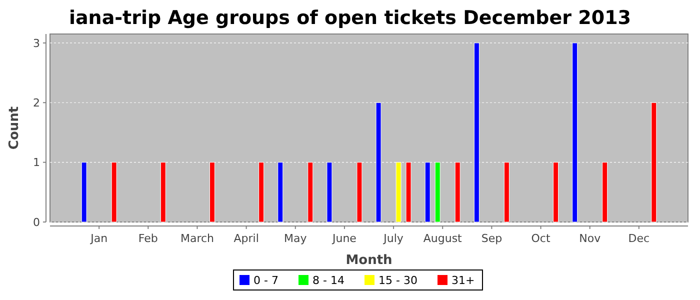 The width and height of the screenshot is (700, 300). What do you see at coordinates (36, 103) in the screenshot?
I see `y-tick-label: 2` at bounding box center [36, 103].